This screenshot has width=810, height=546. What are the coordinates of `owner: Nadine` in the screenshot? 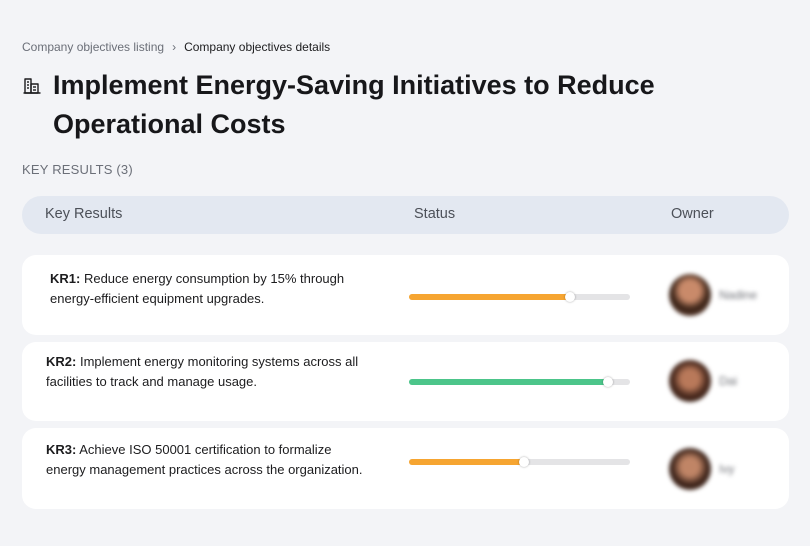 It's located at (713, 295).